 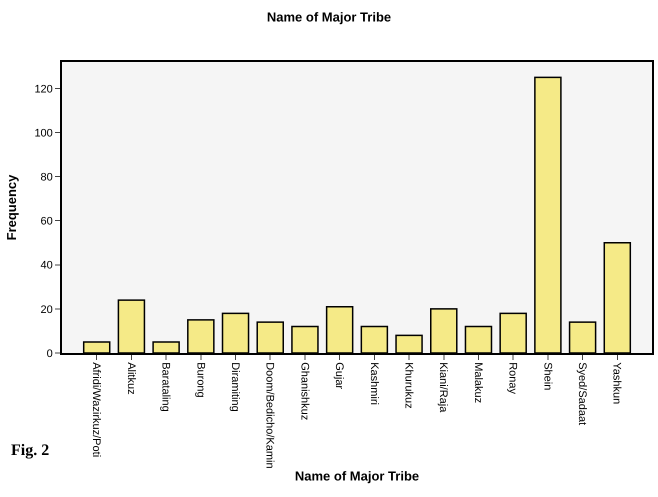 I want to click on x-tick-label: Yashkun, so click(x=616, y=383).